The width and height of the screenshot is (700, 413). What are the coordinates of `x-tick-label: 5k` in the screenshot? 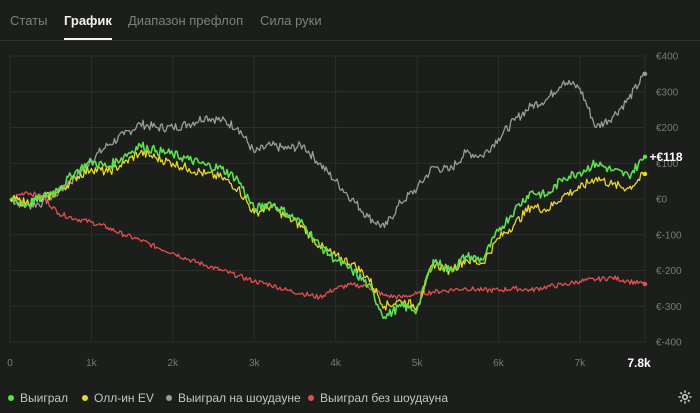 It's located at (418, 363).